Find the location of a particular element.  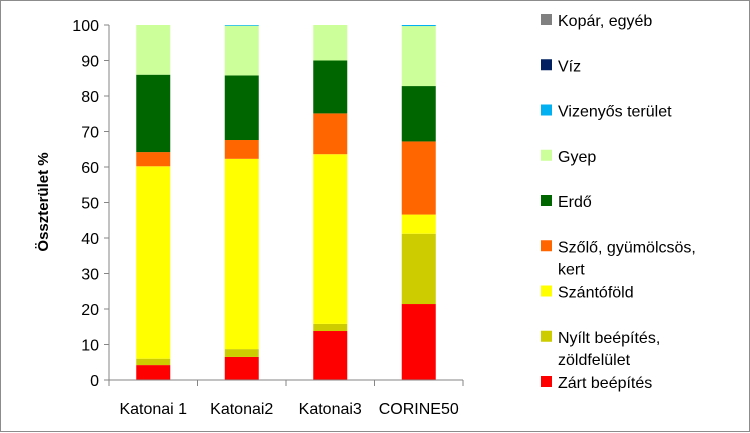

y-tick-label-3: 30 is located at coordinates (90, 275).